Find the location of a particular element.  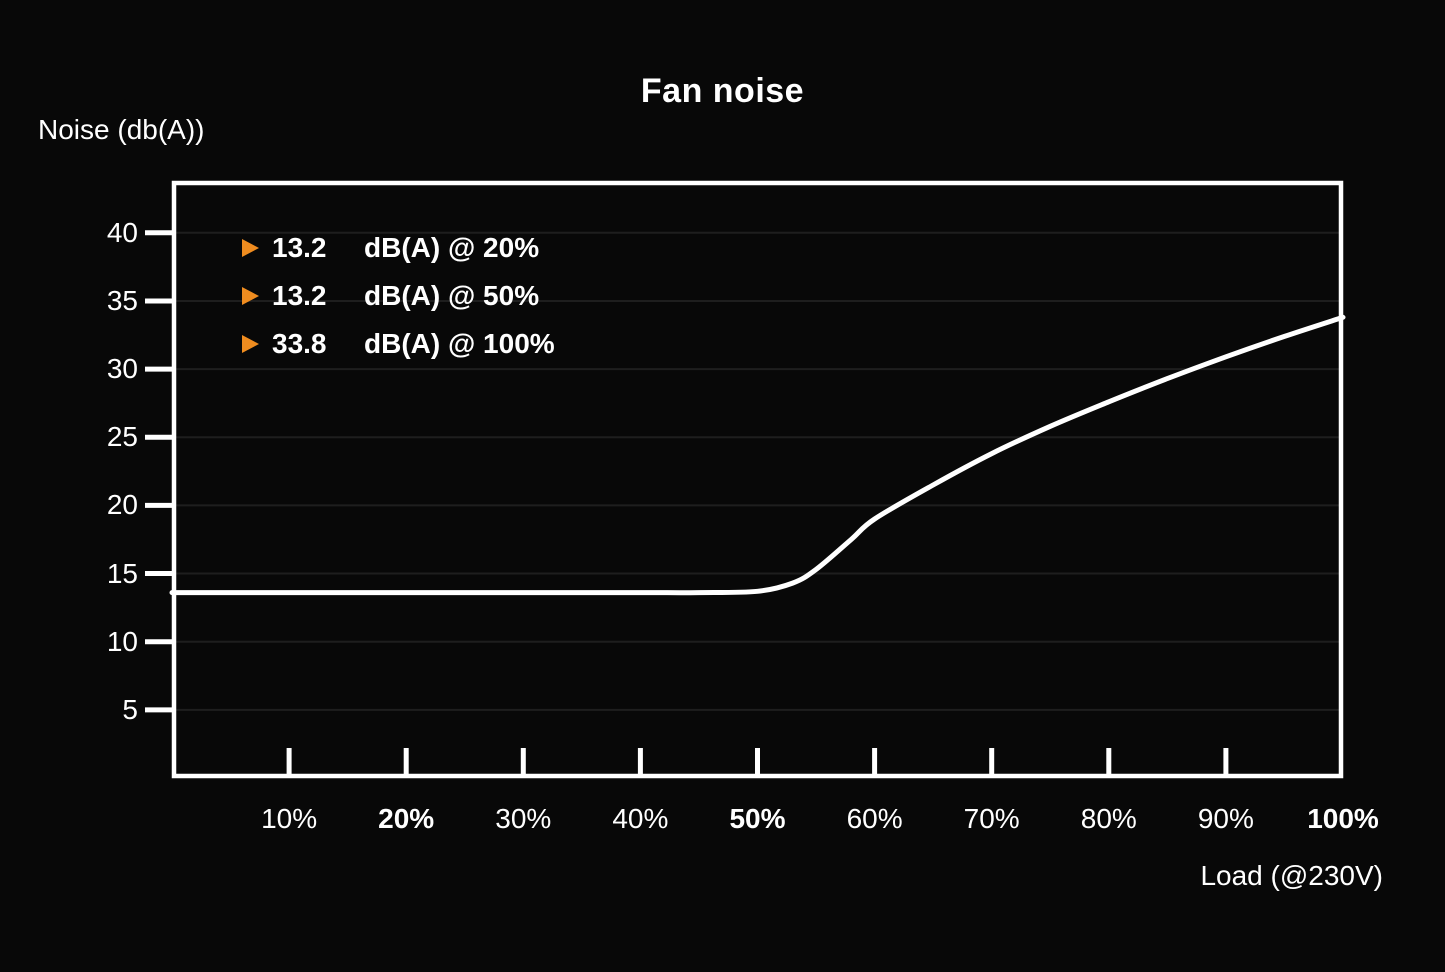

y-tick-label-20: 20 is located at coordinates (122, 505).